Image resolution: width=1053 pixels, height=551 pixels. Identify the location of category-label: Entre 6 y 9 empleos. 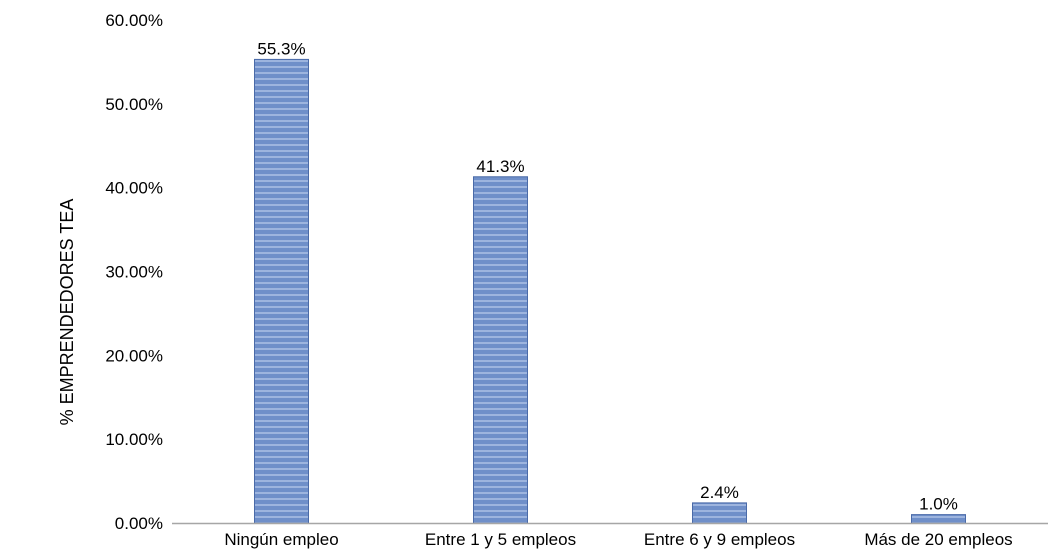
(719, 539).